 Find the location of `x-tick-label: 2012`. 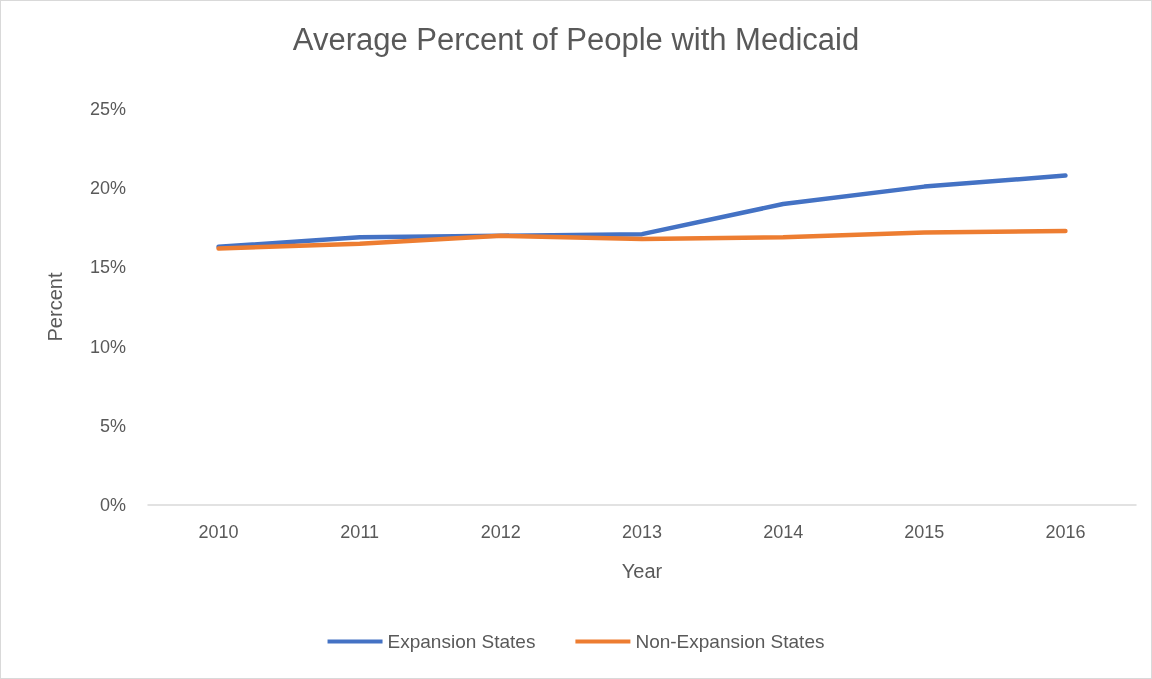

x-tick-label: 2012 is located at coordinates (500, 532).